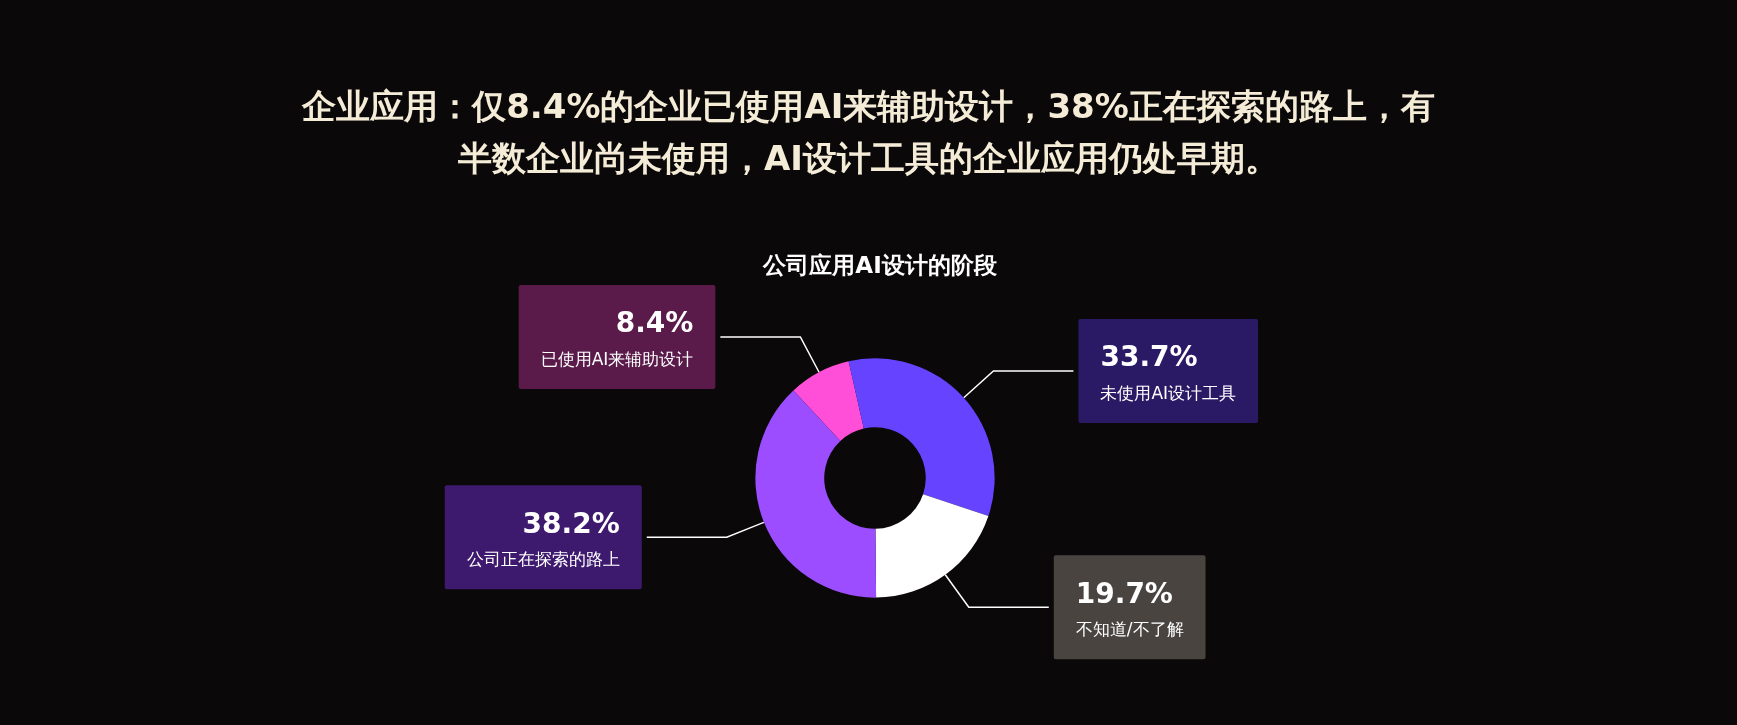 The height and width of the screenshot is (725, 1737). What do you see at coordinates (868, 132) in the screenshot?
I see `chart-title: 企业应用：仅8.4%的企业已使用AI来辅助设计，38%正在探索的路上，有半数企业尚未使用，AI设计工具的企业应用仍处早期。` at bounding box center [868, 132].